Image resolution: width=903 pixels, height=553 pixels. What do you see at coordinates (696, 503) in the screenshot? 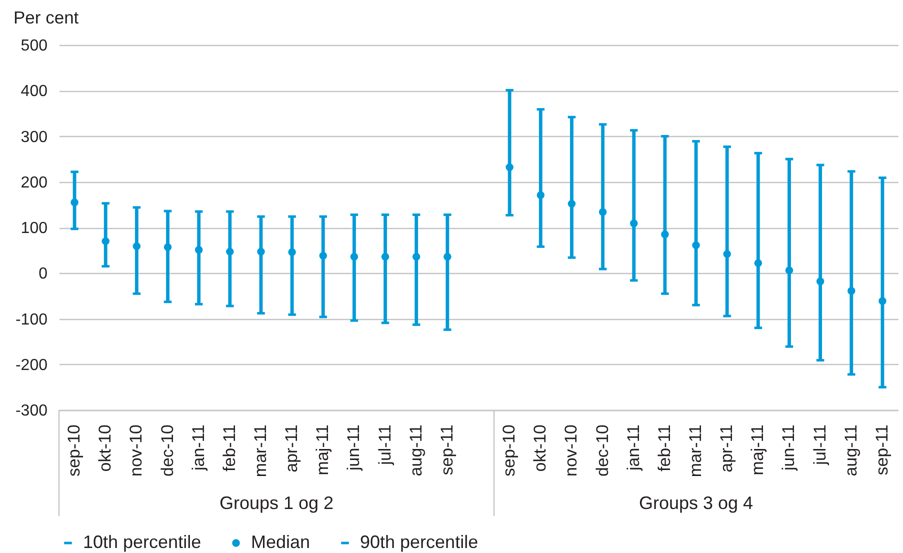
I see `text: Groups 3 og 4` at bounding box center [696, 503].